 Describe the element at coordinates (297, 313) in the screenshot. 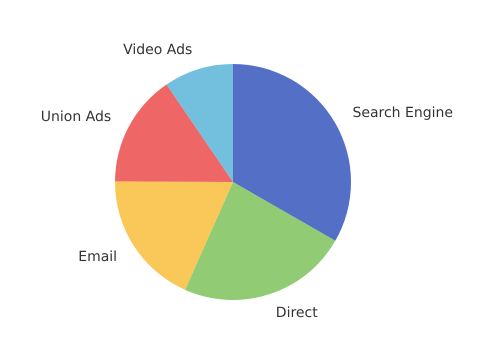

I see `slice-label: Direct` at that location.